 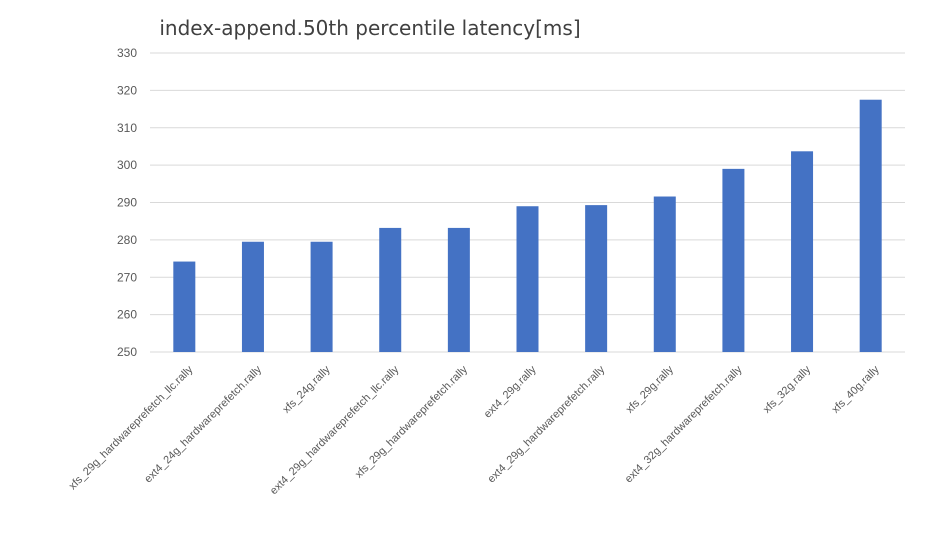 I want to click on x-category-label: xfs_29g_hardwareprefetch_llc.rally, so click(x=131, y=427).